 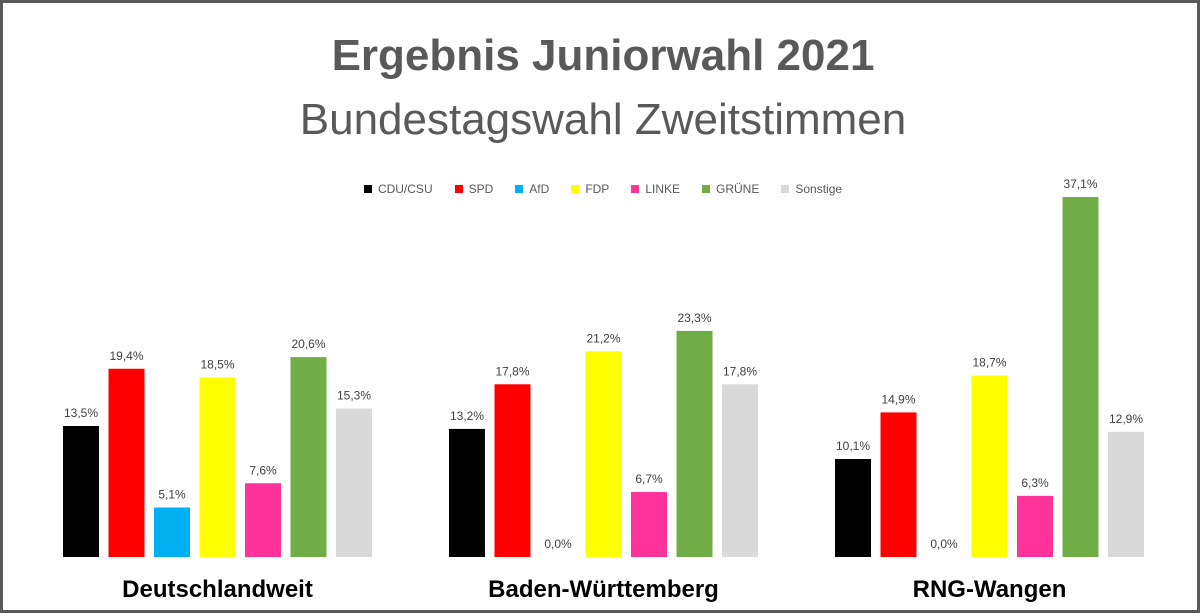 I want to click on data-label: 21,2%, so click(x=603, y=338).